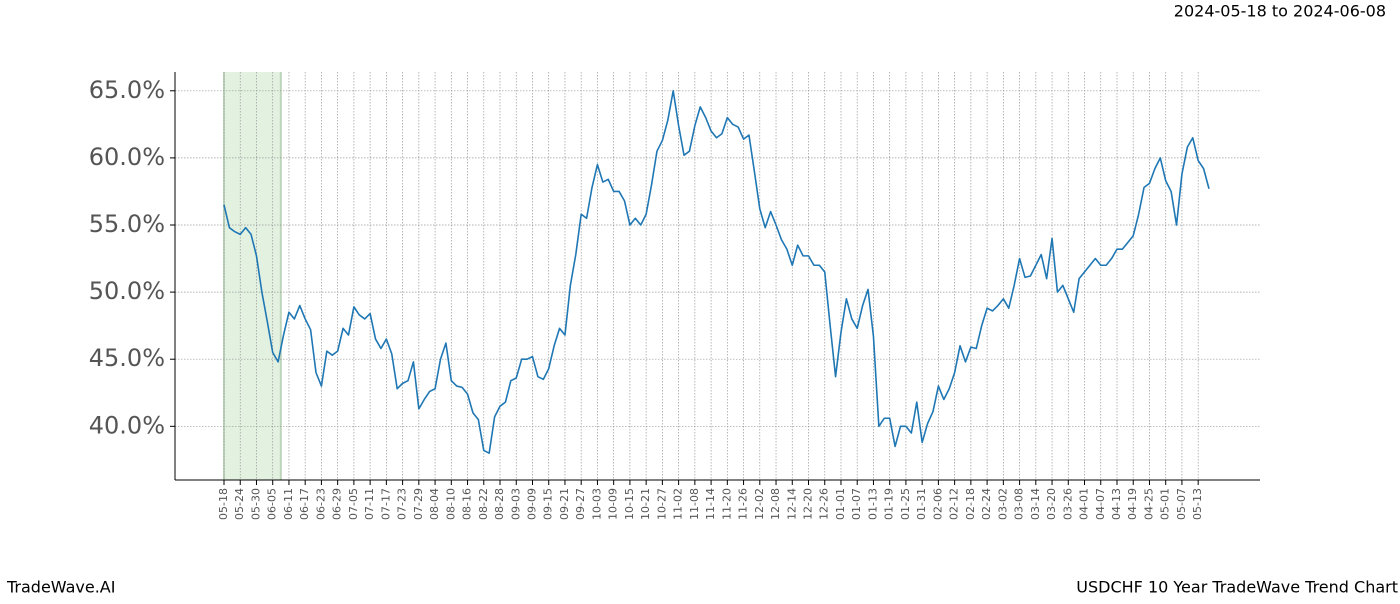  I want to click on y-tick-label: 40.0%, so click(127, 425).